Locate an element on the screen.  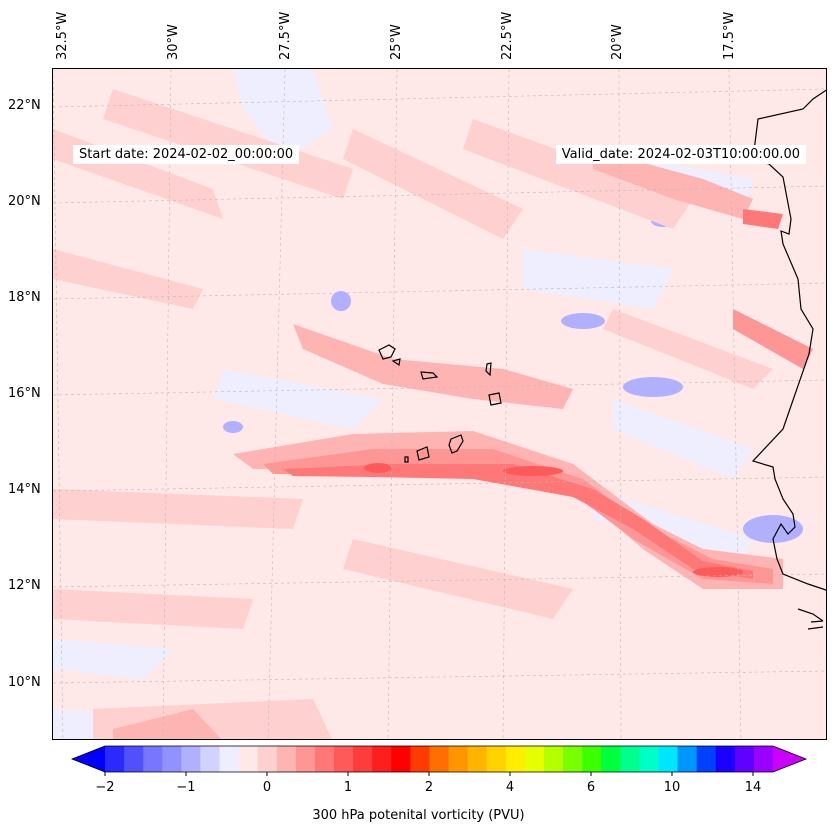
lon-label: 30°W is located at coordinates (173, 42).